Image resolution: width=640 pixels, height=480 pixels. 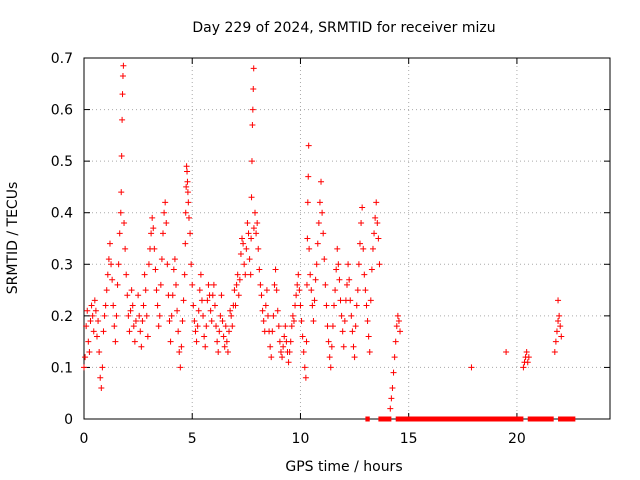 What do you see at coordinates (62, 368) in the screenshot?
I see `y-tick-label: 0.1` at bounding box center [62, 368].